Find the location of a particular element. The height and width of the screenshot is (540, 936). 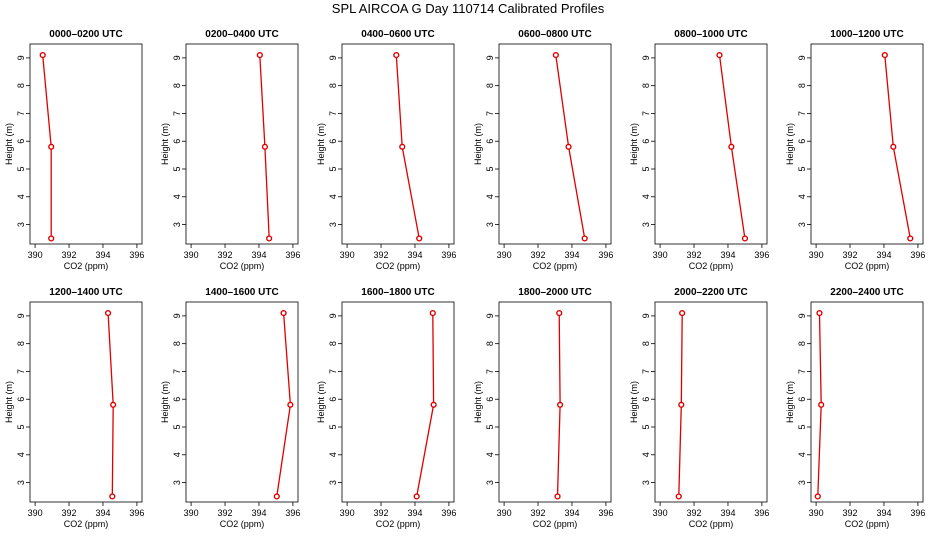

panel-title: 0000–0200 UTC is located at coordinates (85, 34).